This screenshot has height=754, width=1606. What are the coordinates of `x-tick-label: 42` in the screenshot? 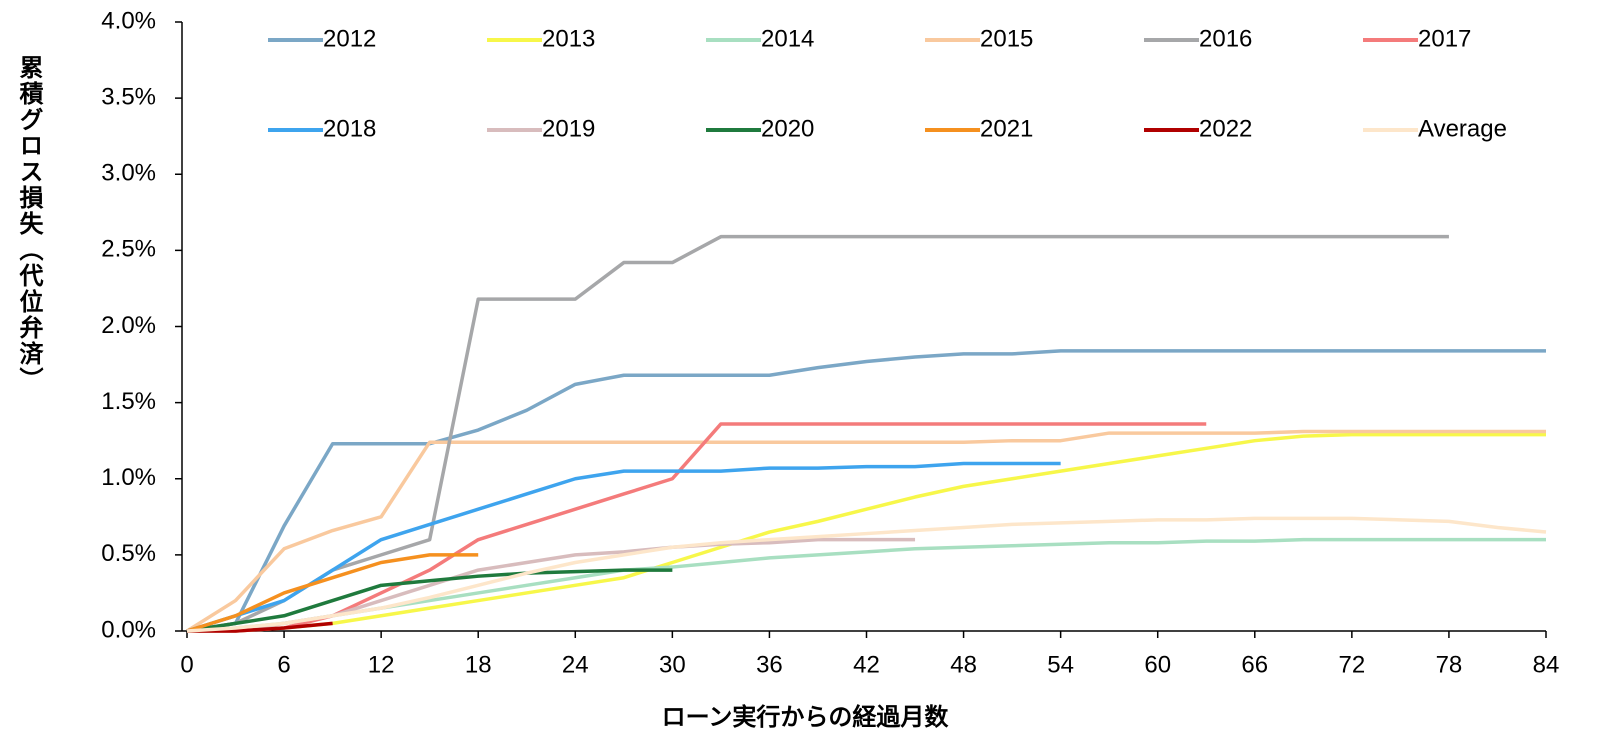 It's located at (866, 664).